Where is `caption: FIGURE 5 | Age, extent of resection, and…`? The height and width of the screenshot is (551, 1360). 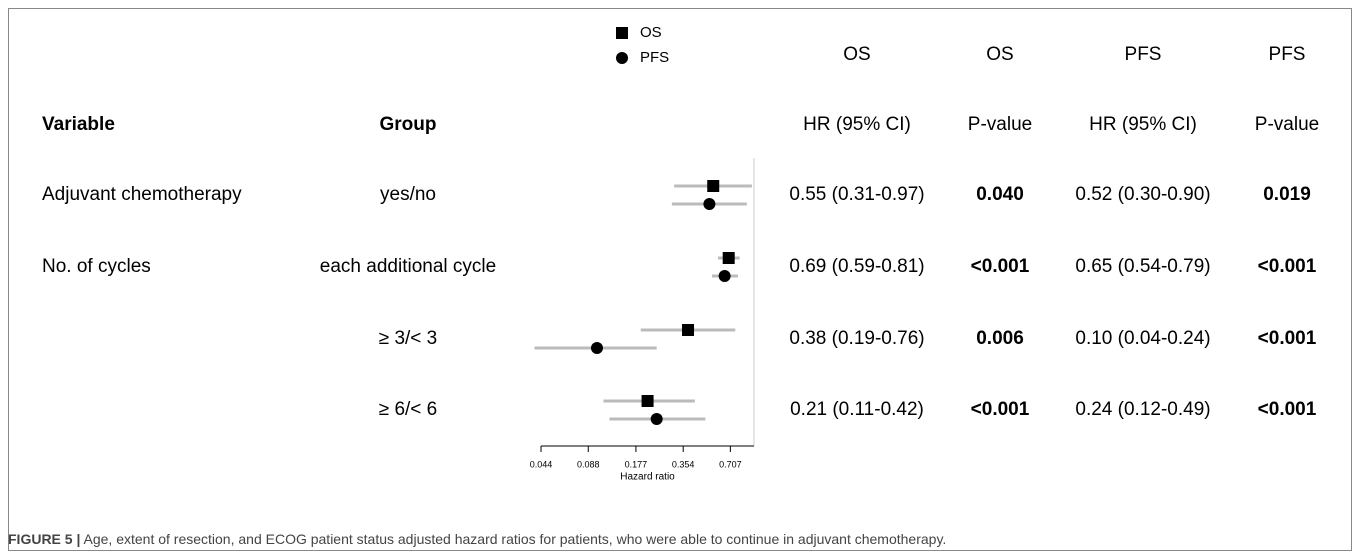 caption: FIGURE 5 | Age, extent of resection, and… is located at coordinates (477, 539).